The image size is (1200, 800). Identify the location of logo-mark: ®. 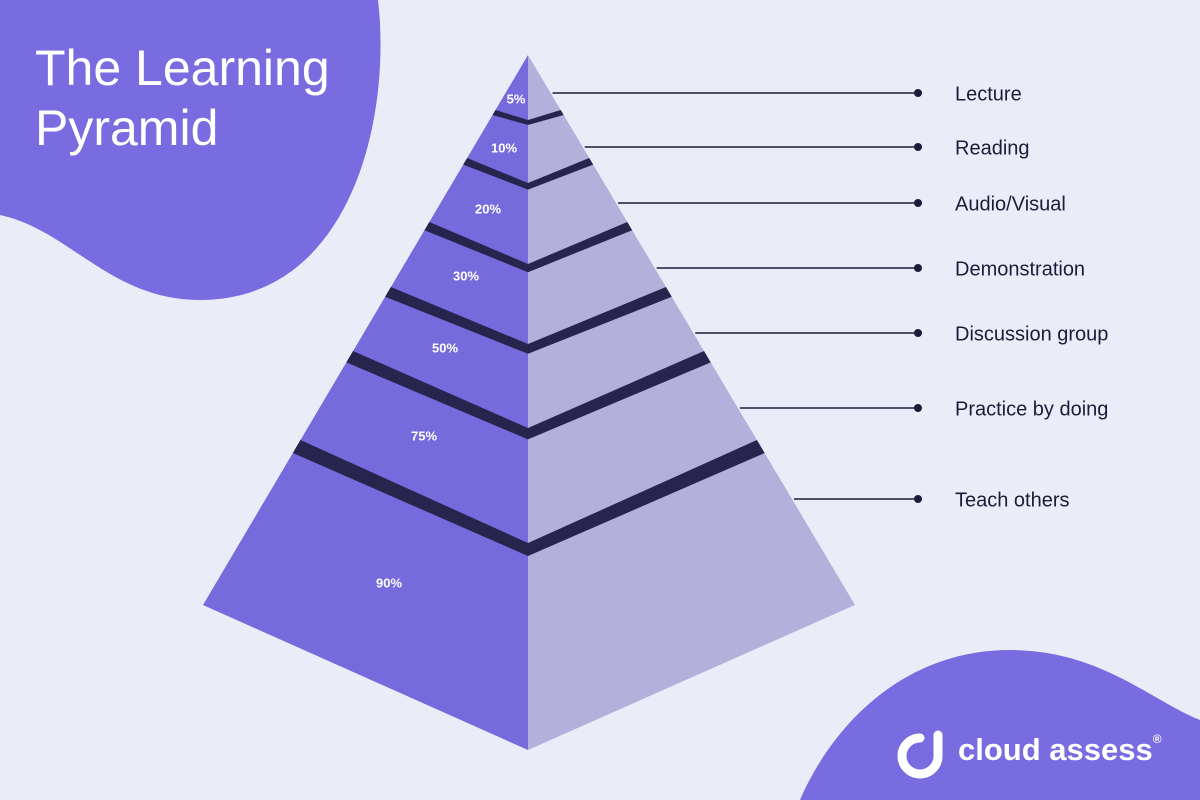
(1157, 739).